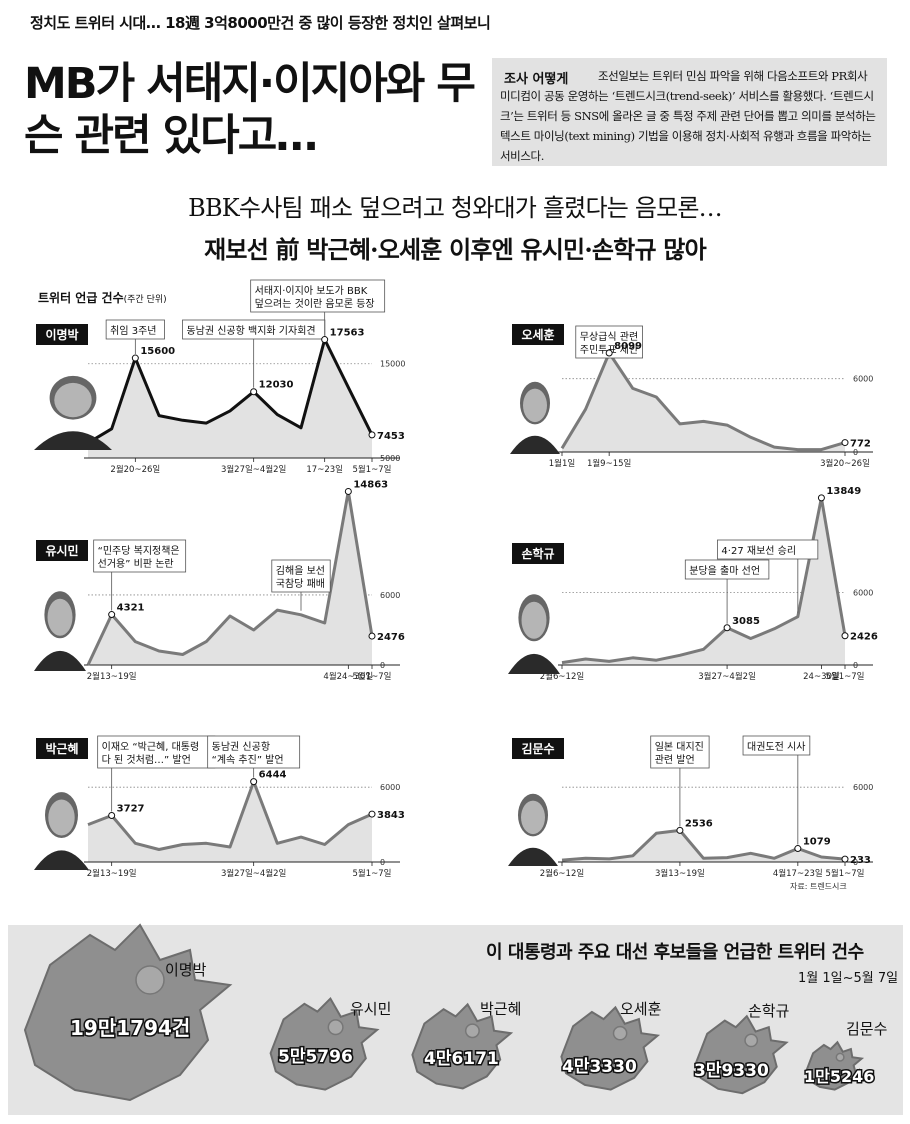 The width and height of the screenshot is (910, 1124). I want to click on x-tick-label: 17~23일, so click(324, 470).